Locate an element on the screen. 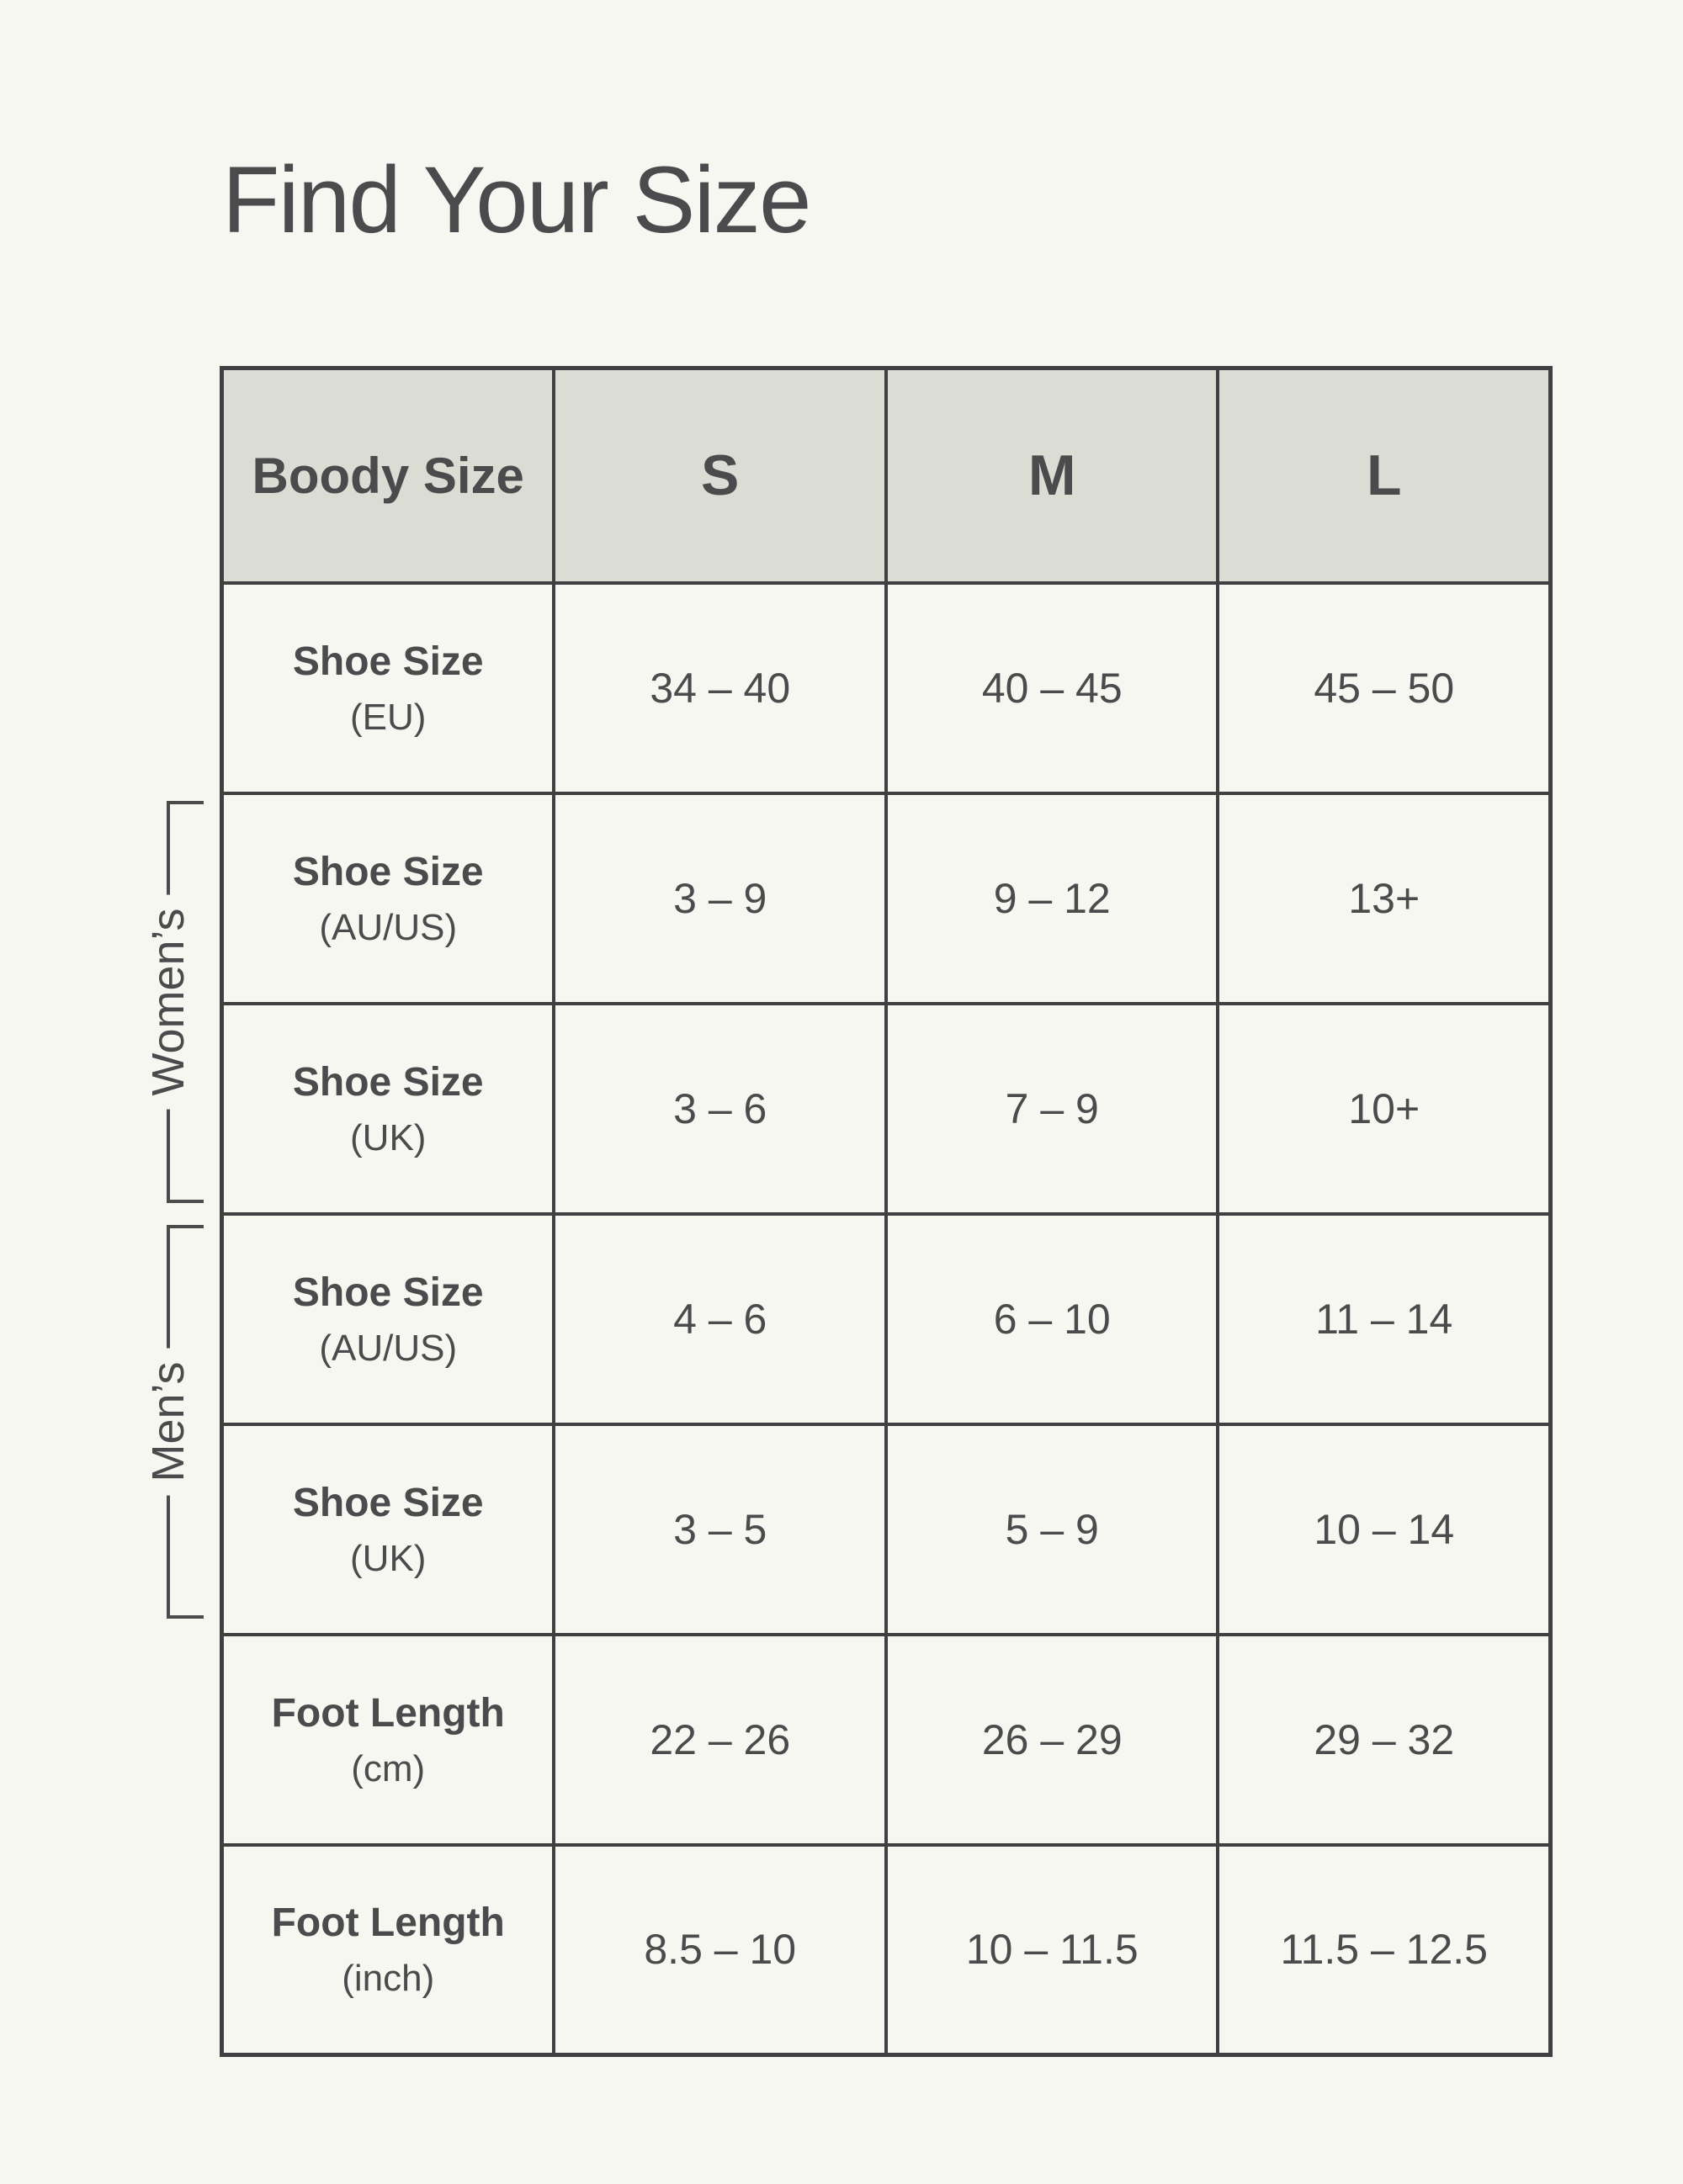 This screenshot has width=1683, height=2184. table-row-mens-shoe-size-uk: Shoe Size (UK) 3 – 5 5 – 9 10 – 14 is located at coordinates (886, 1529).